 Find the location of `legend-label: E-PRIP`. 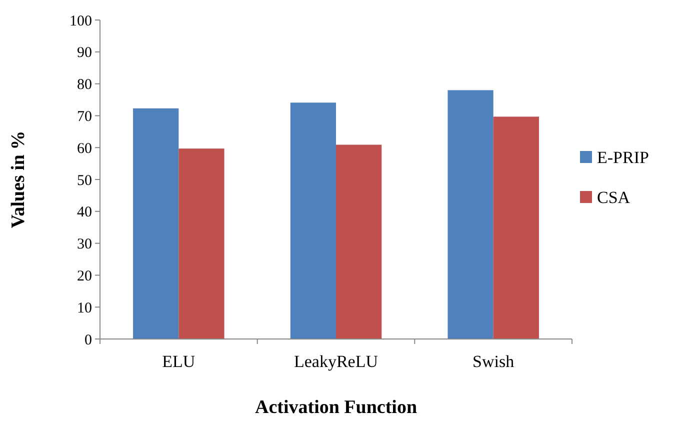

legend-label: E-PRIP is located at coordinates (623, 157).